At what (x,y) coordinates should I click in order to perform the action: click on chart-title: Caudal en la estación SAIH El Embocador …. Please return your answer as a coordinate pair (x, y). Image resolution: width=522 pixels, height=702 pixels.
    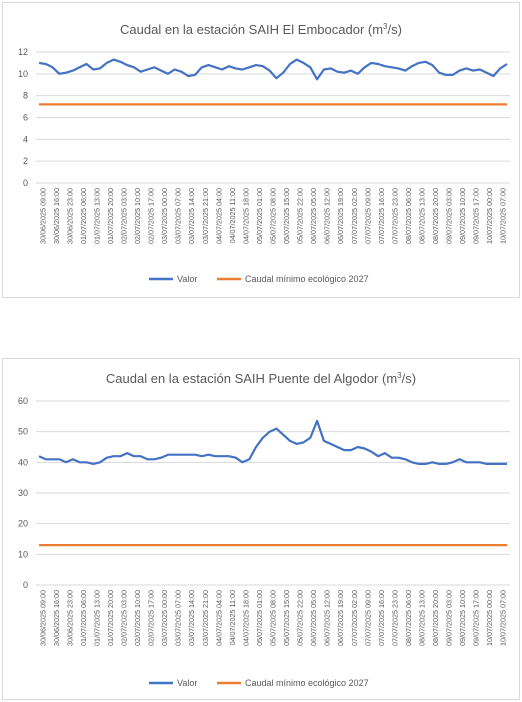
    Looking at the image, I should click on (261, 29).